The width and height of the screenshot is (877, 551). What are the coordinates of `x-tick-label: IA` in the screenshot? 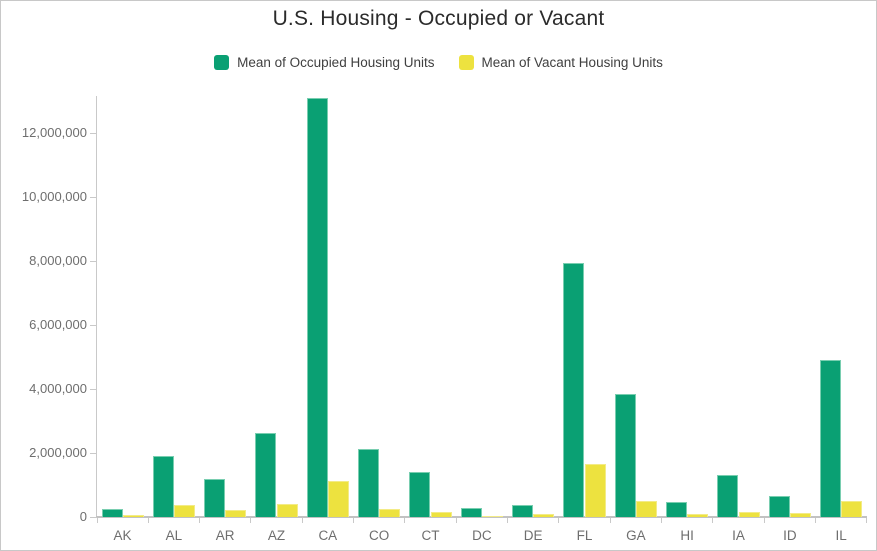 It's located at (738, 535).